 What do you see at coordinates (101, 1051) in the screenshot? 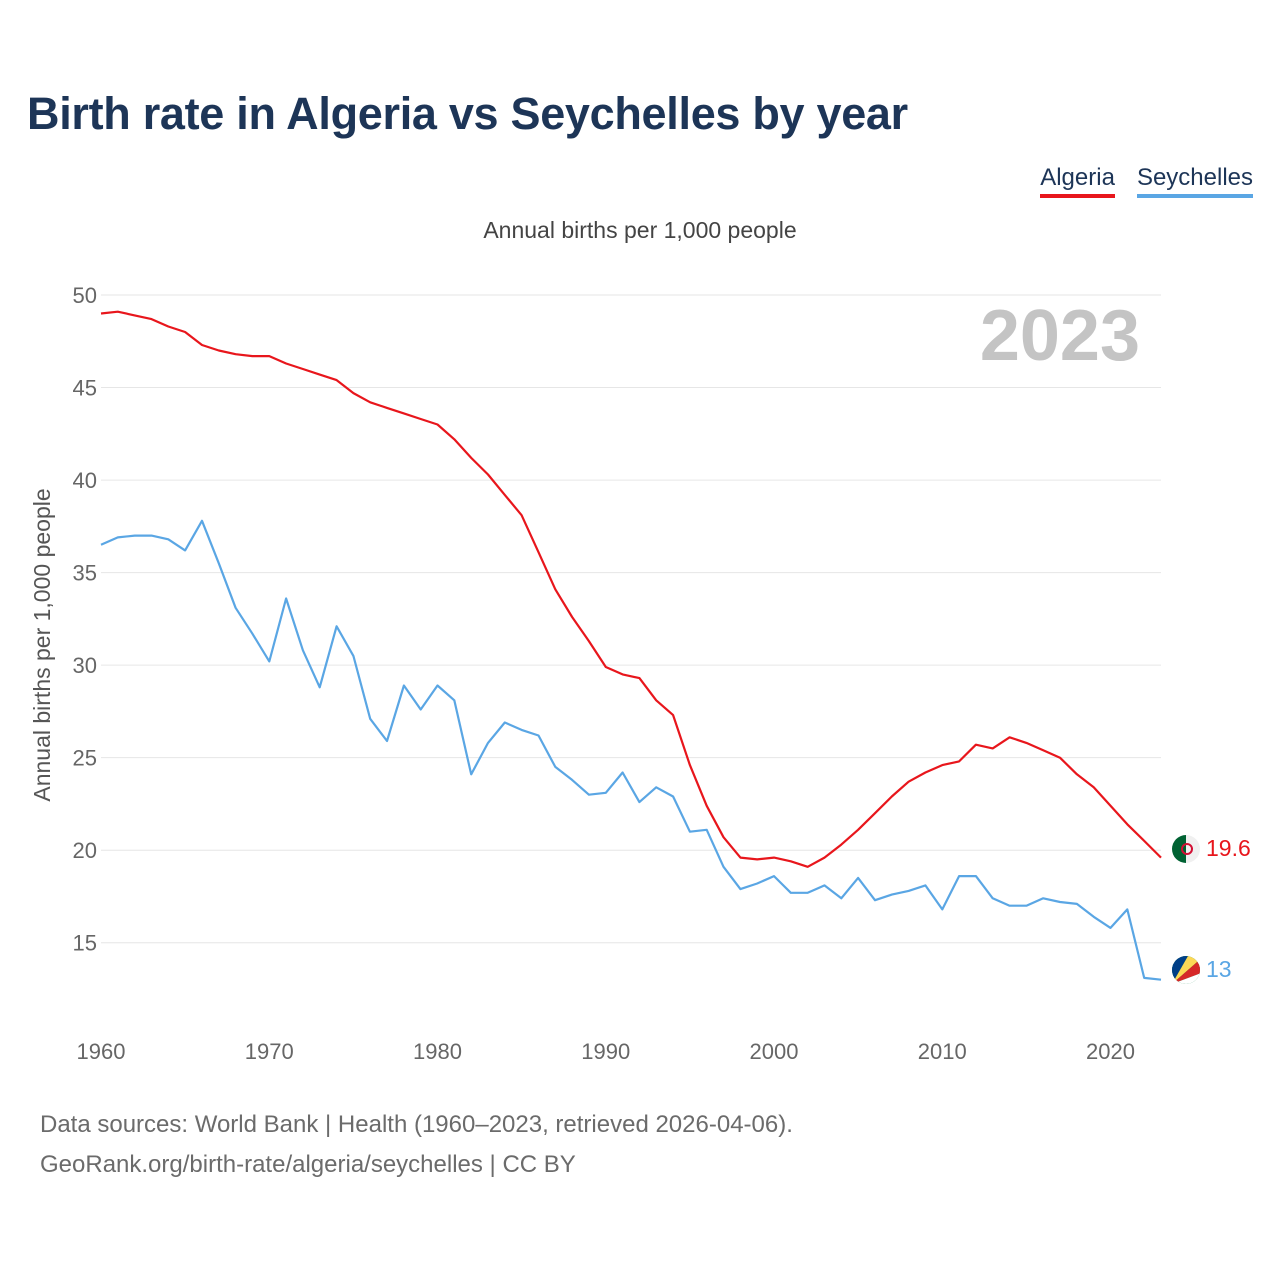
I see `x-tick-label: 1960` at bounding box center [101, 1051].